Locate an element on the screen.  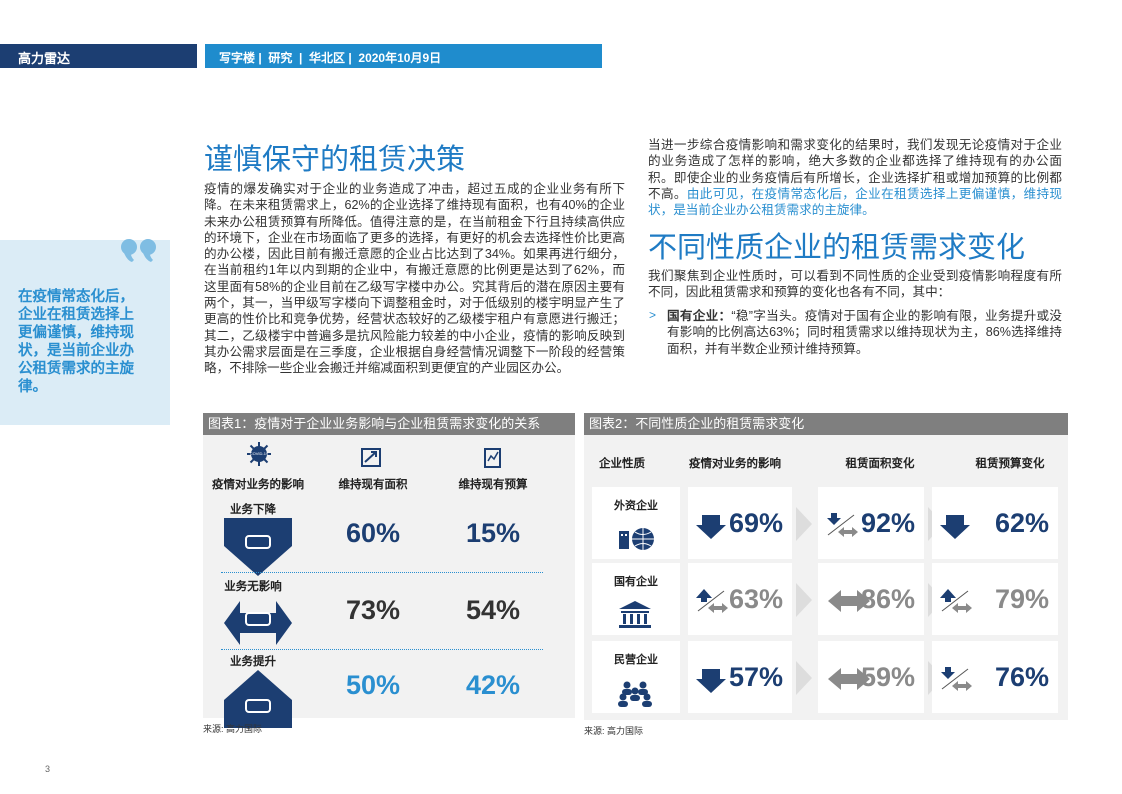
value: 50% is located at coordinates (373, 685).